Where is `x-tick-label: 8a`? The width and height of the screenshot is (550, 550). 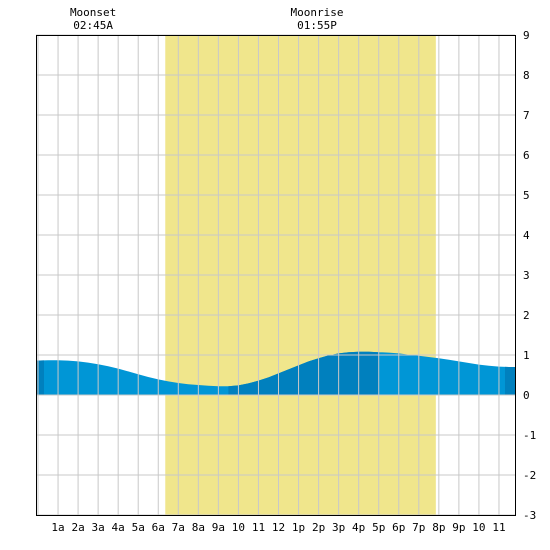 x-tick-label: 8a is located at coordinates (198, 527).